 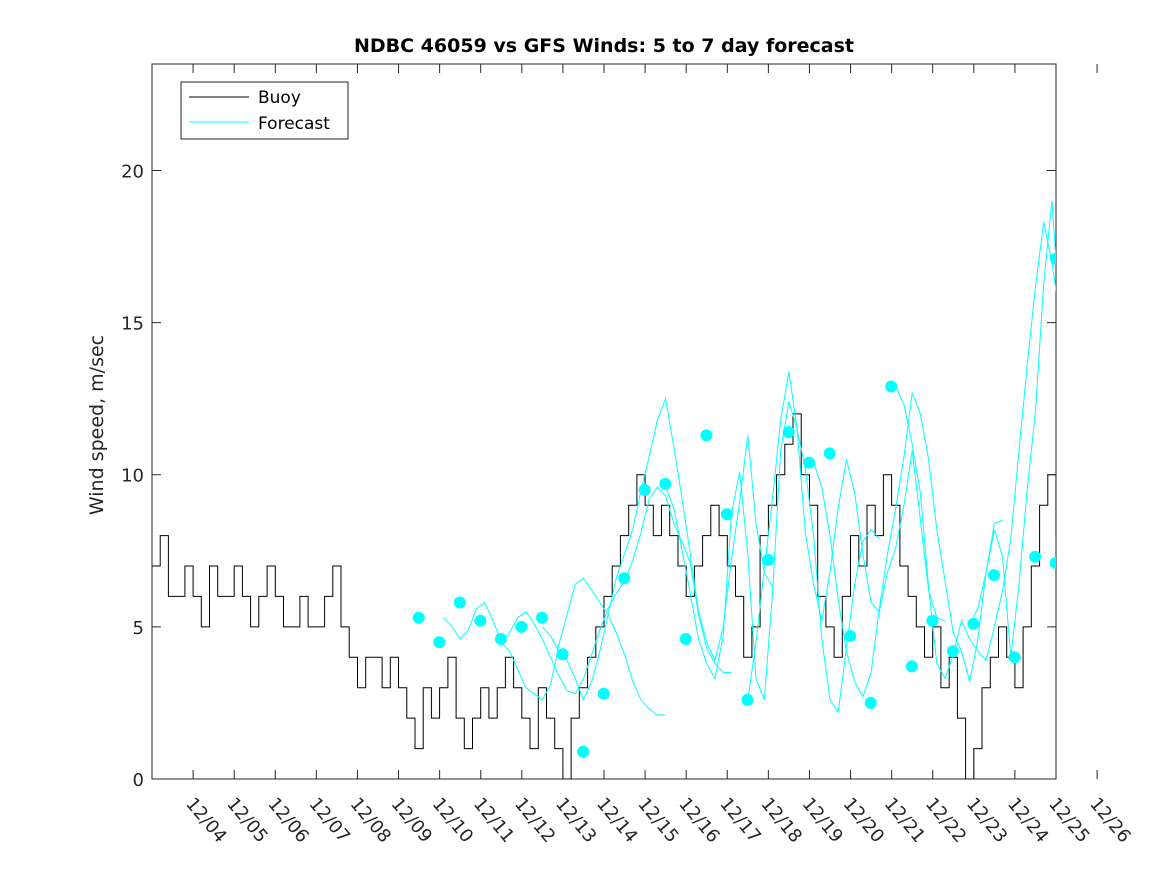 I want to click on x-tick-label: 12/09, so click(x=411, y=820).